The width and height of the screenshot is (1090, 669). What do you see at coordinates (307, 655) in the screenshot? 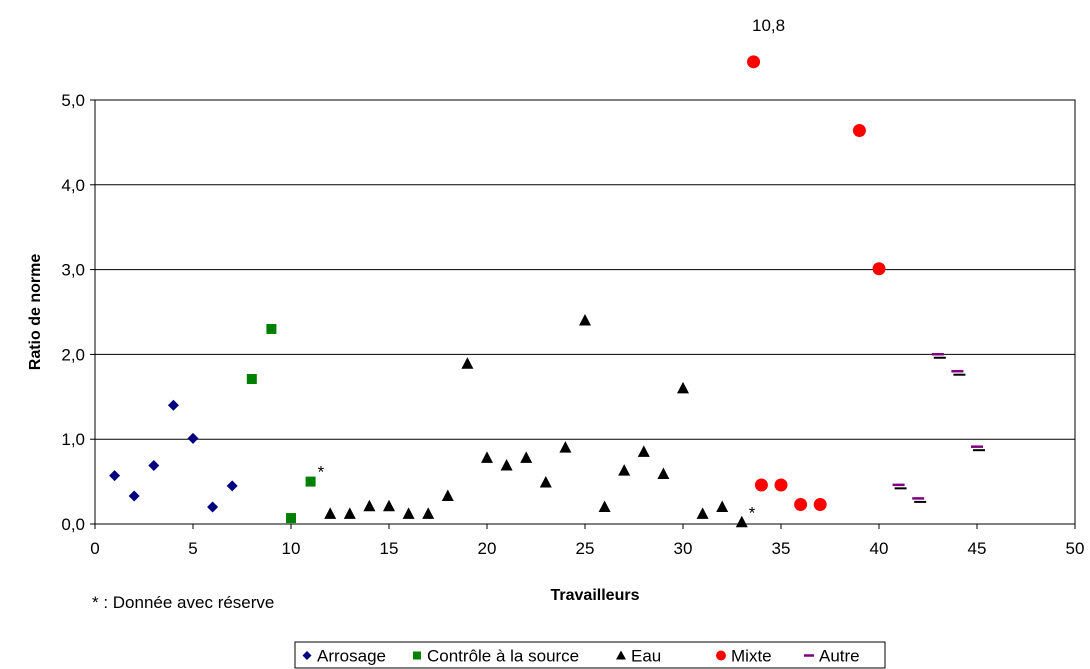
I see `legend-marker-arrosage` at bounding box center [307, 655].